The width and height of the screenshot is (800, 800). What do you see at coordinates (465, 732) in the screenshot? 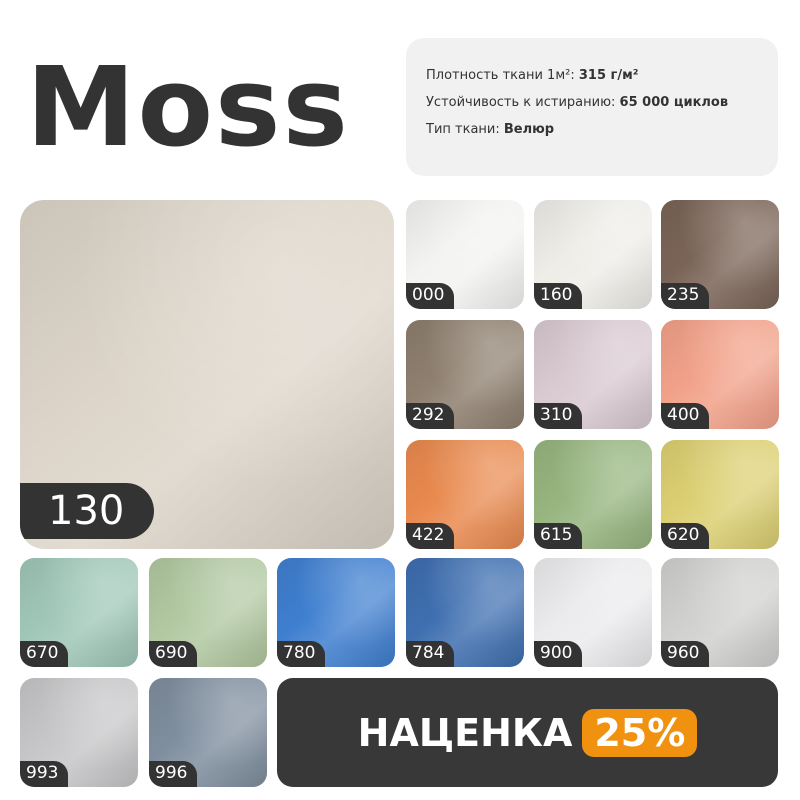
I see `markup-label: НАЦЕНКА` at bounding box center [465, 732].